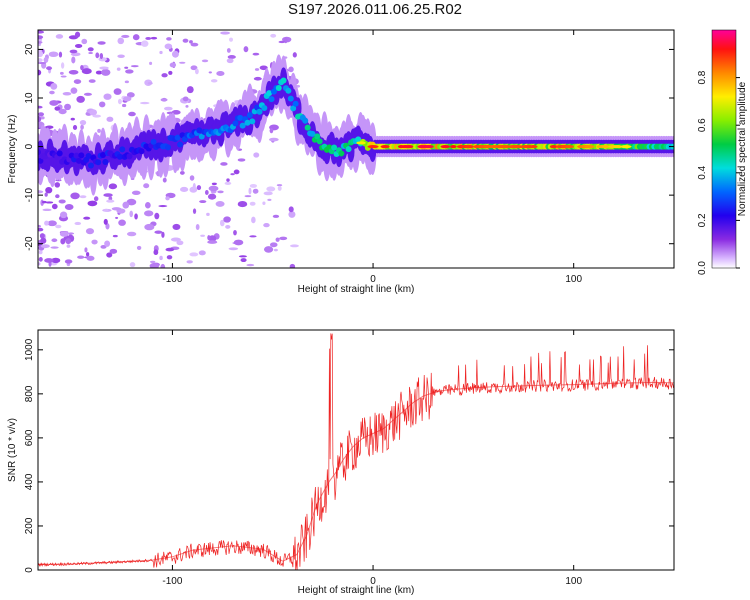 Image resolution: width=750 pixels, height=600 pixels. What do you see at coordinates (12, 149) in the screenshot?
I see `spectrogram-y-axis-title: Frequency (Hz)` at bounding box center [12, 149].